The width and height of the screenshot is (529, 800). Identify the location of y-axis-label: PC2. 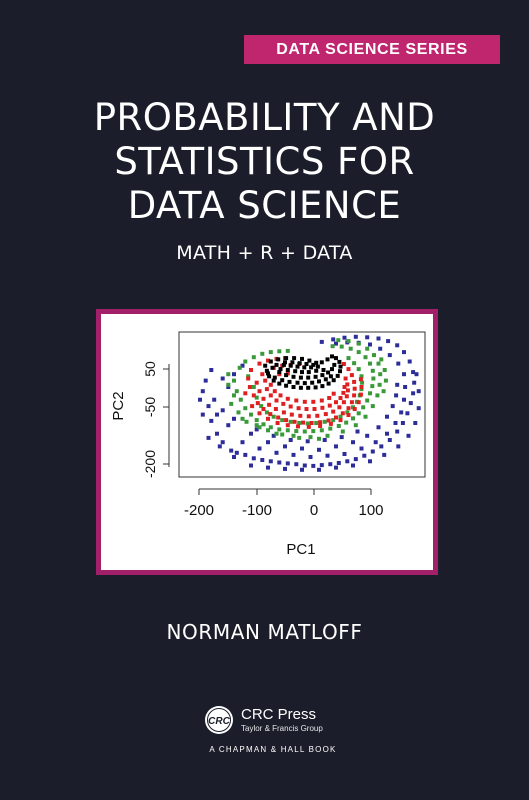
(118, 405).